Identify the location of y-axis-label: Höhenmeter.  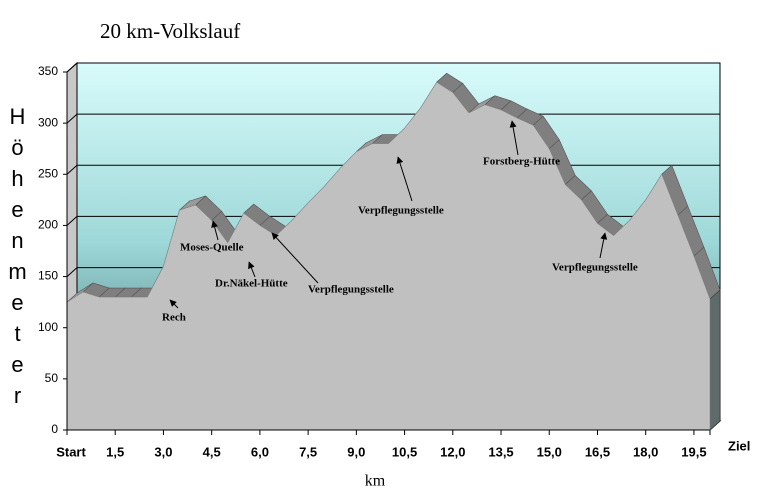
(17, 259).